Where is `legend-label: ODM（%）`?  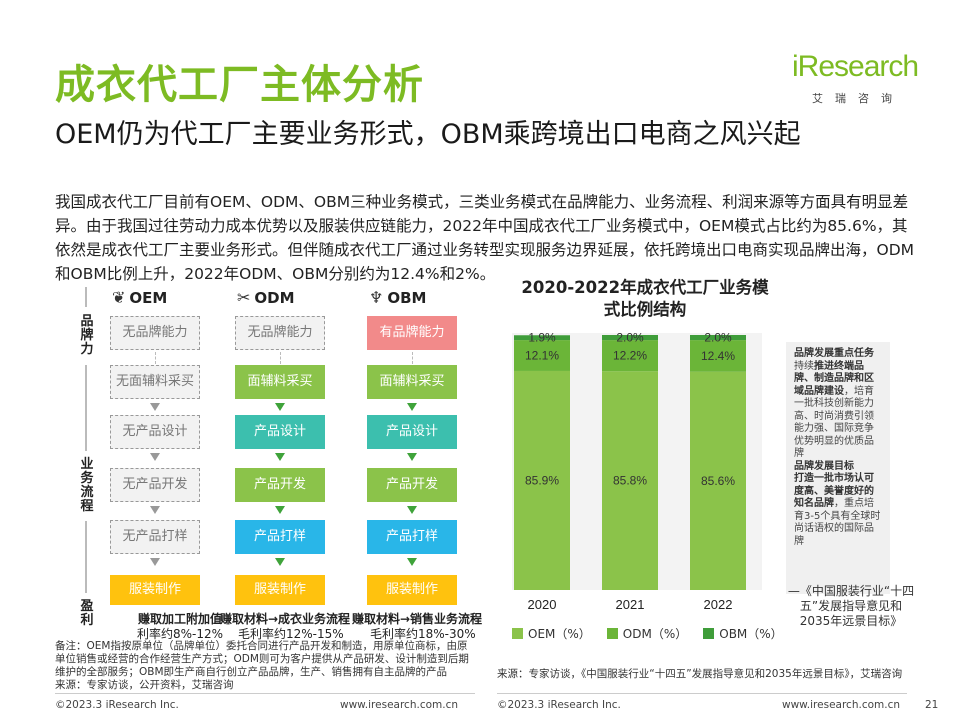
legend-label: ODM（%） is located at coordinates (655, 634).